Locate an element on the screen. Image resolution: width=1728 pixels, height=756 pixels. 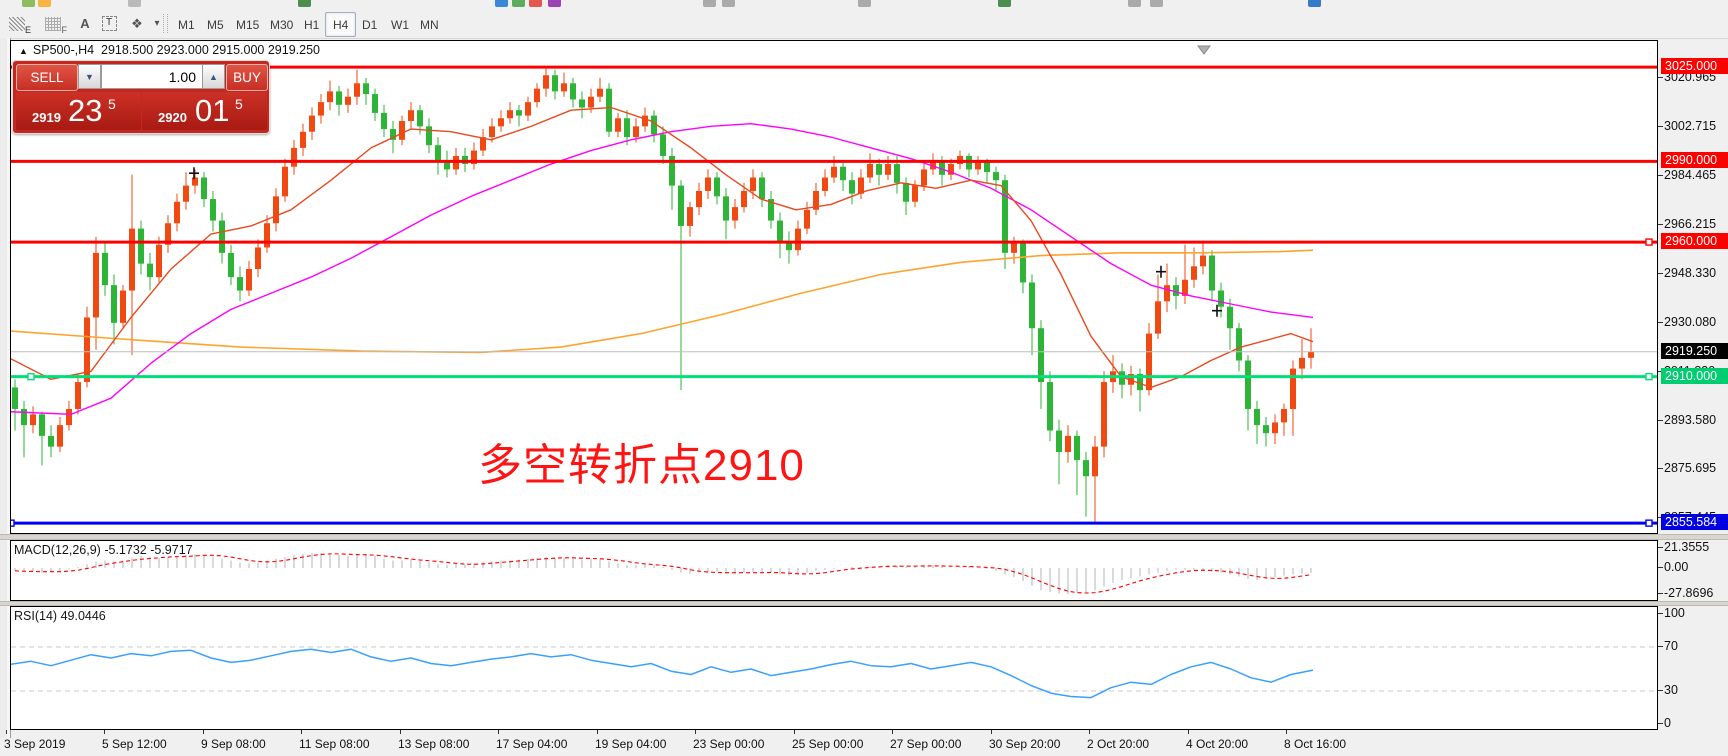
timeframe-button-h1: H1 is located at coordinates (312, 24).